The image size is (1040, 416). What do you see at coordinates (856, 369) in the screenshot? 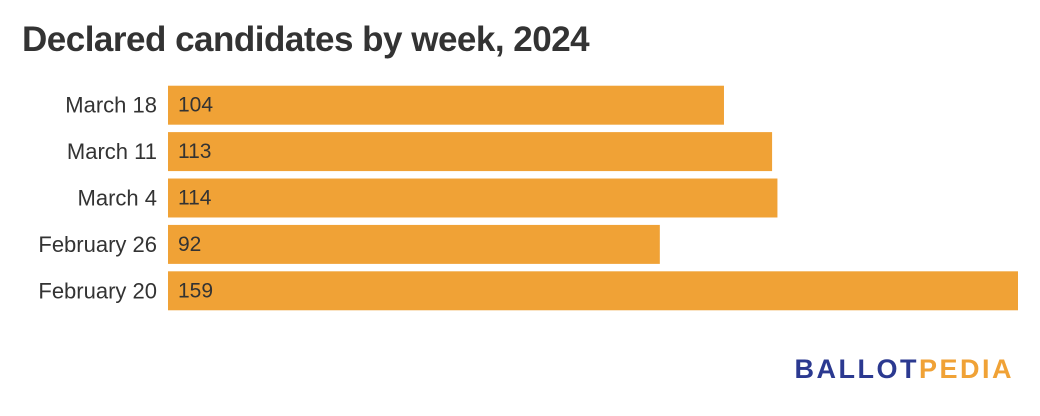
I see `logo-part-ballot: BALLOT` at bounding box center [856, 369].